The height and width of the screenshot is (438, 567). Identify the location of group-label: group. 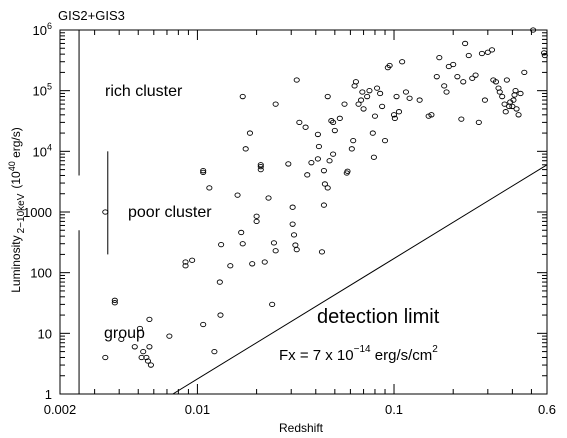
(124, 333).